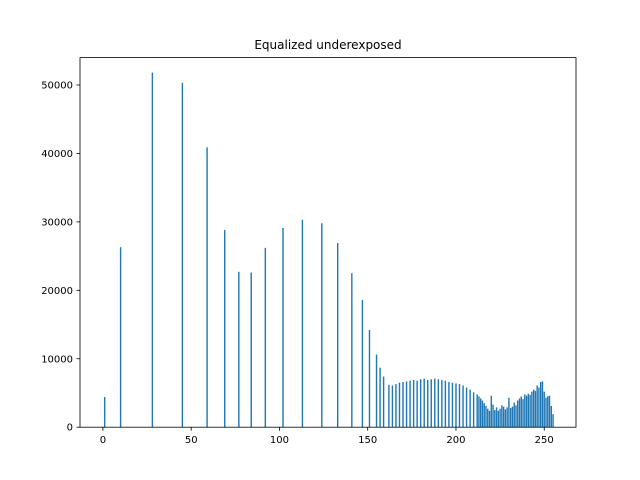  I want to click on x-tick-label: 250, so click(544, 440).